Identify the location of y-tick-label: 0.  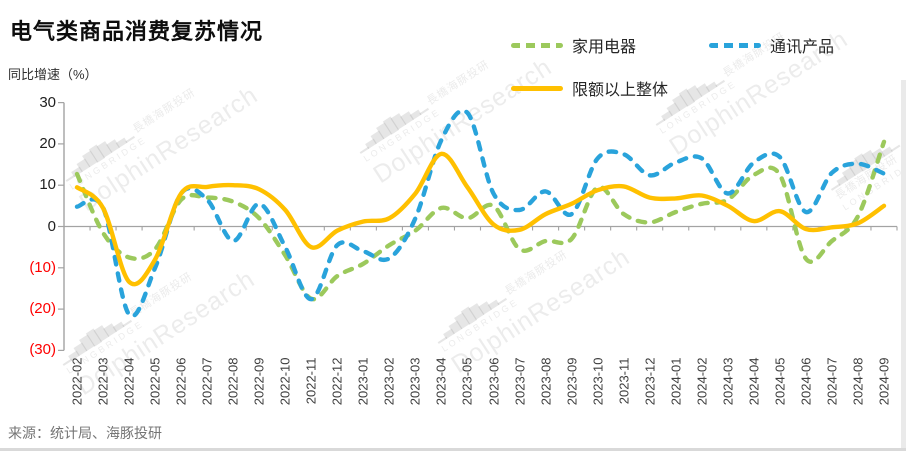
(51, 226).